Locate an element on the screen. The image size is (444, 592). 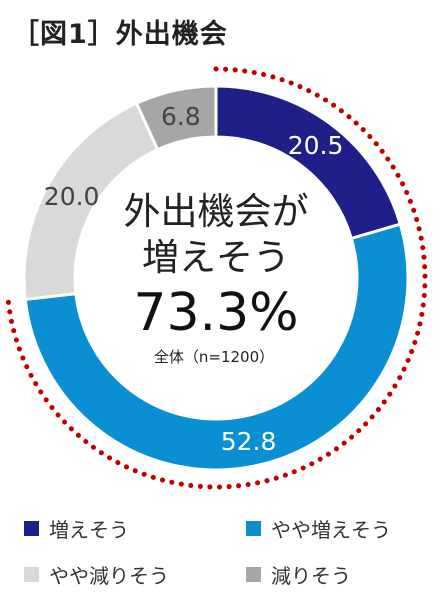
center-label-line2: 増えそう is located at coordinates (216, 257).